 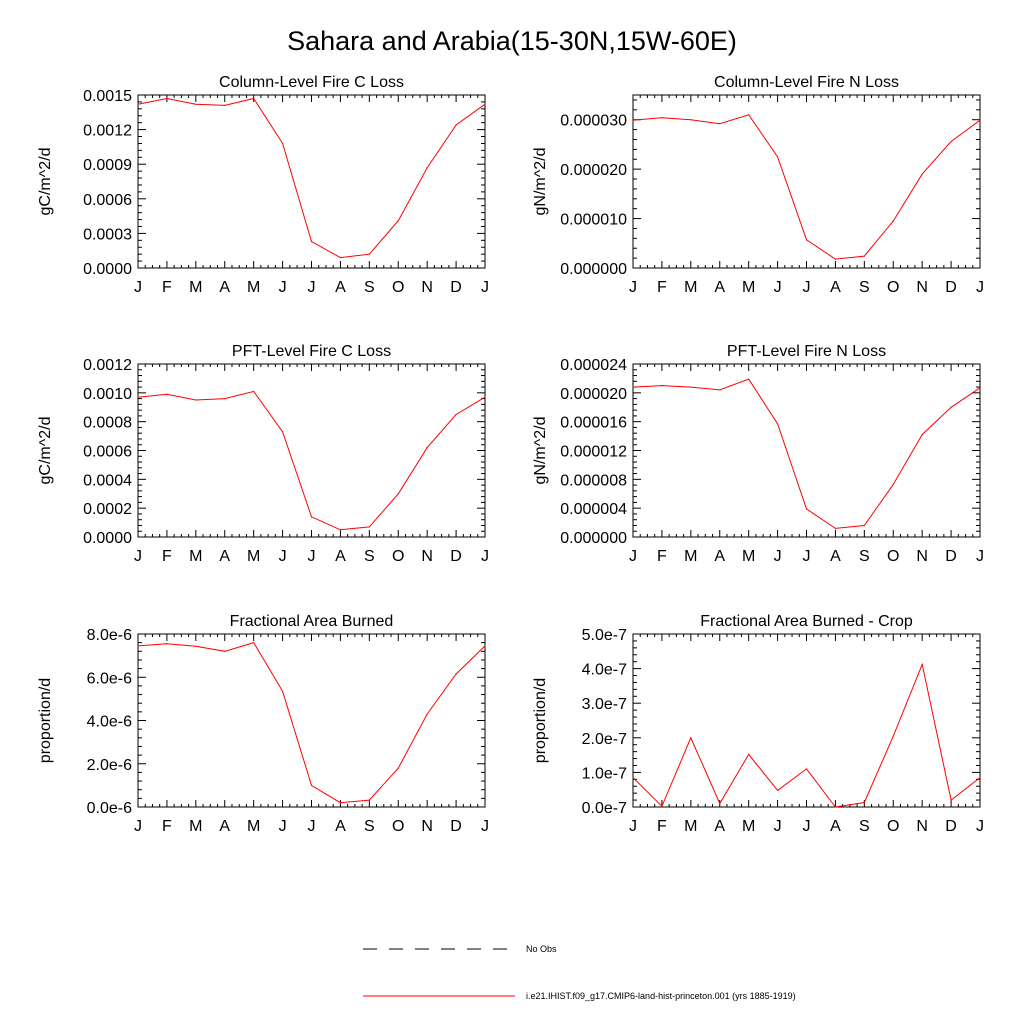 I want to click on y-tick-label: 0.000024, so click(x=593, y=365).